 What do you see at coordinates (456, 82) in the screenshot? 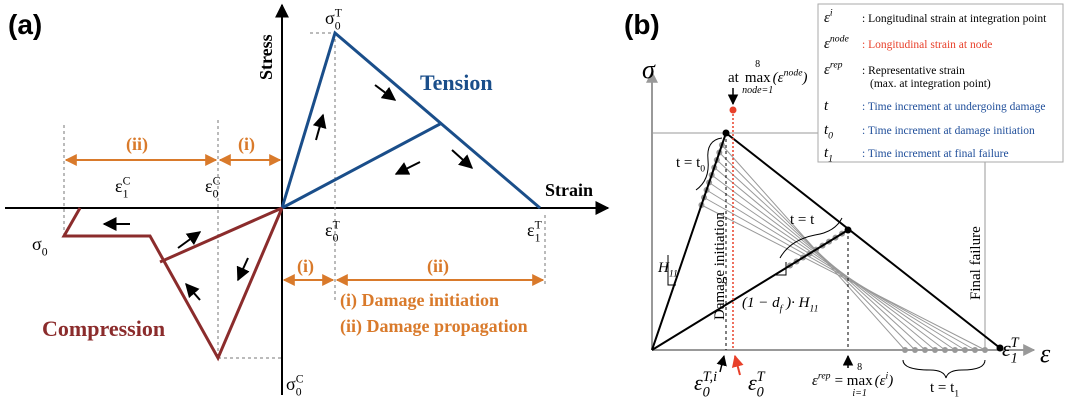
I see `label: Tension` at bounding box center [456, 82].